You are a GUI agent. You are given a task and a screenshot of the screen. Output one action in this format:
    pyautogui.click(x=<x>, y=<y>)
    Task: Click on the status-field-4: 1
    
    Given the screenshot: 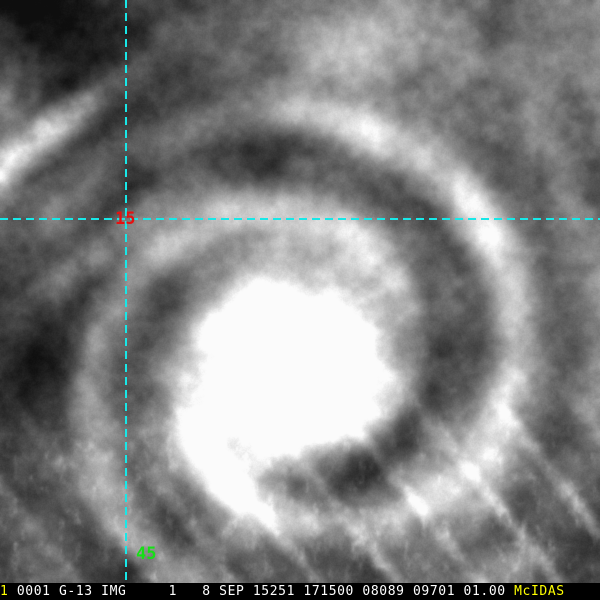 What is the action you would take?
    pyautogui.click(x=151, y=591)
    